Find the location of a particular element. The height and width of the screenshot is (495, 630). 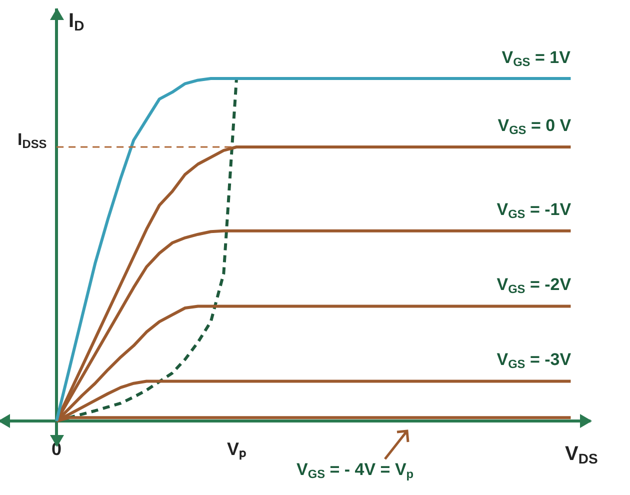

series-label: V$_{GS}$ = -2V is located at coordinates (534, 285).